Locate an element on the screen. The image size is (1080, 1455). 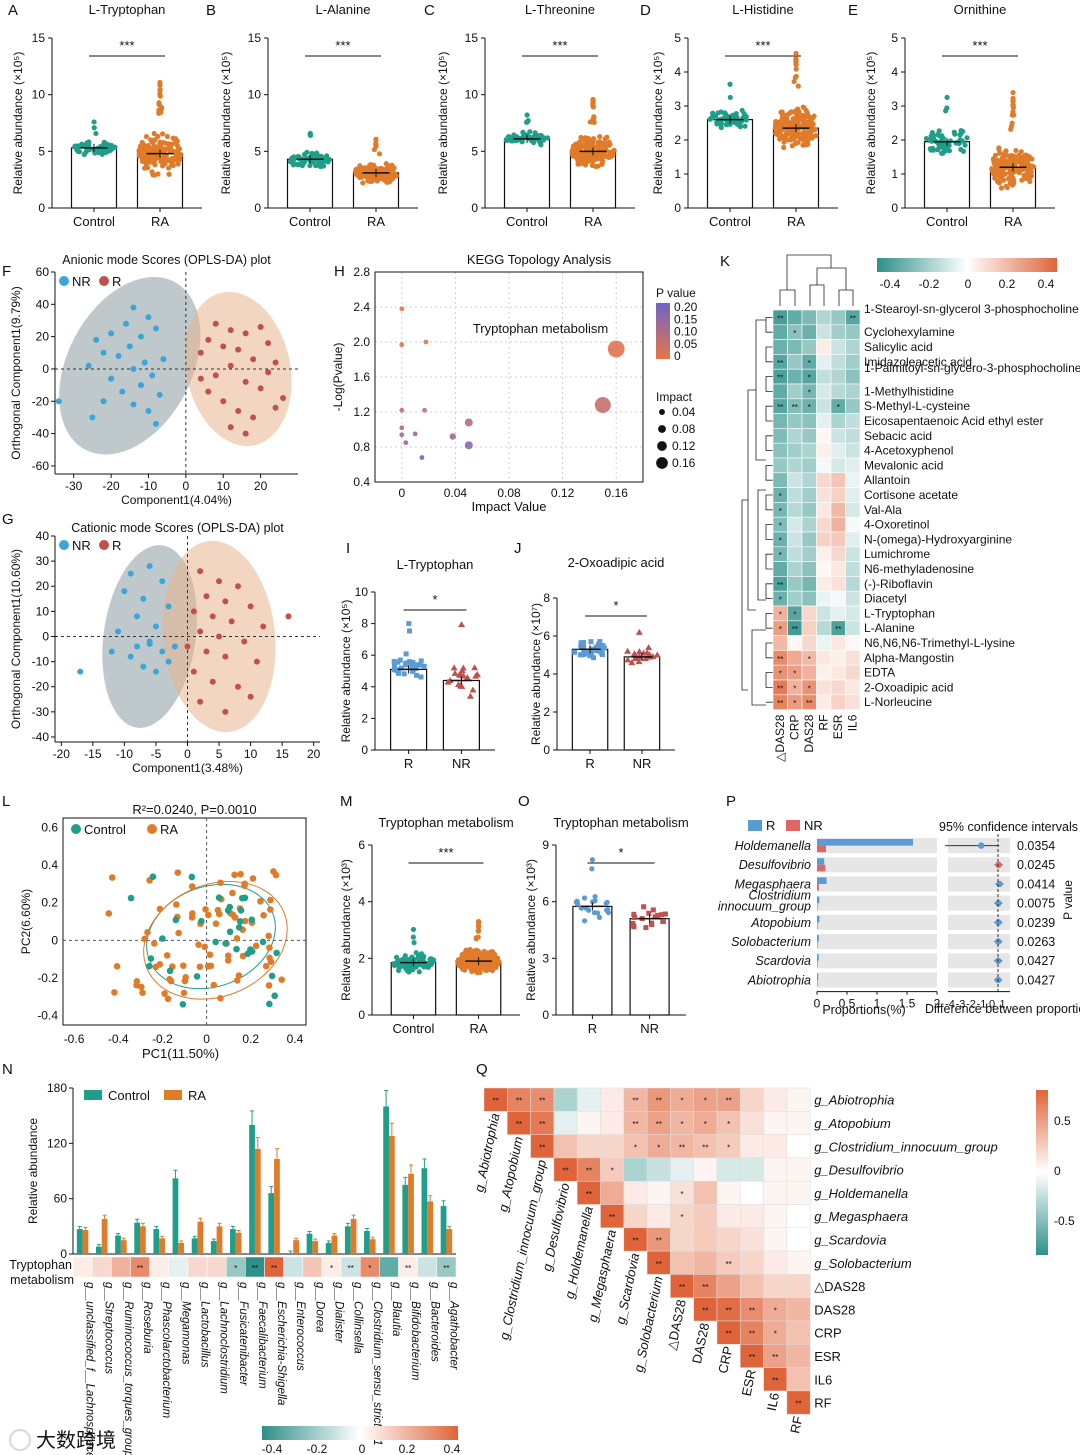
r-confidence-ellipse is located at coordinates (238, 369).